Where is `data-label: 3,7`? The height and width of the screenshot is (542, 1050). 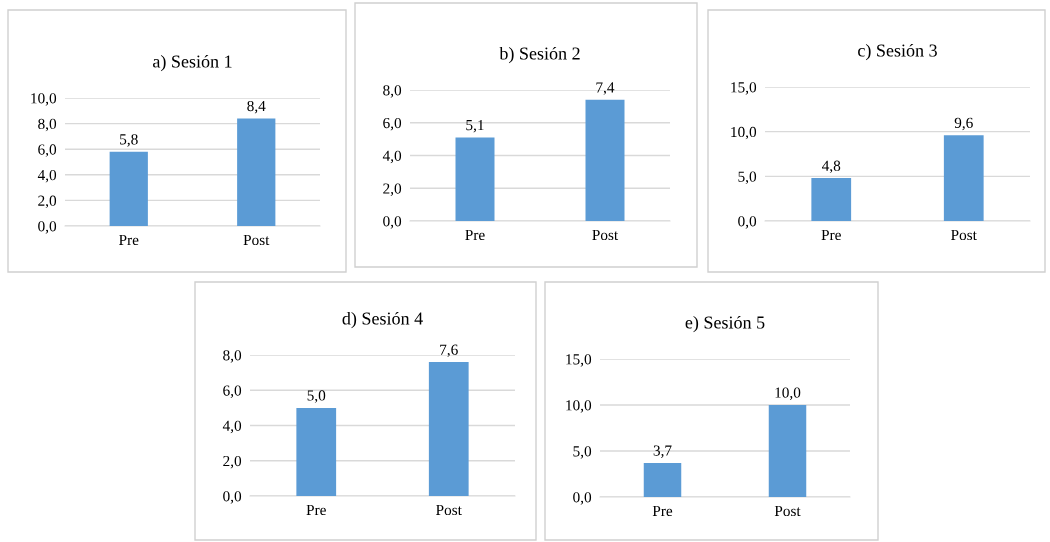 data-label: 3,7 is located at coordinates (662, 451).